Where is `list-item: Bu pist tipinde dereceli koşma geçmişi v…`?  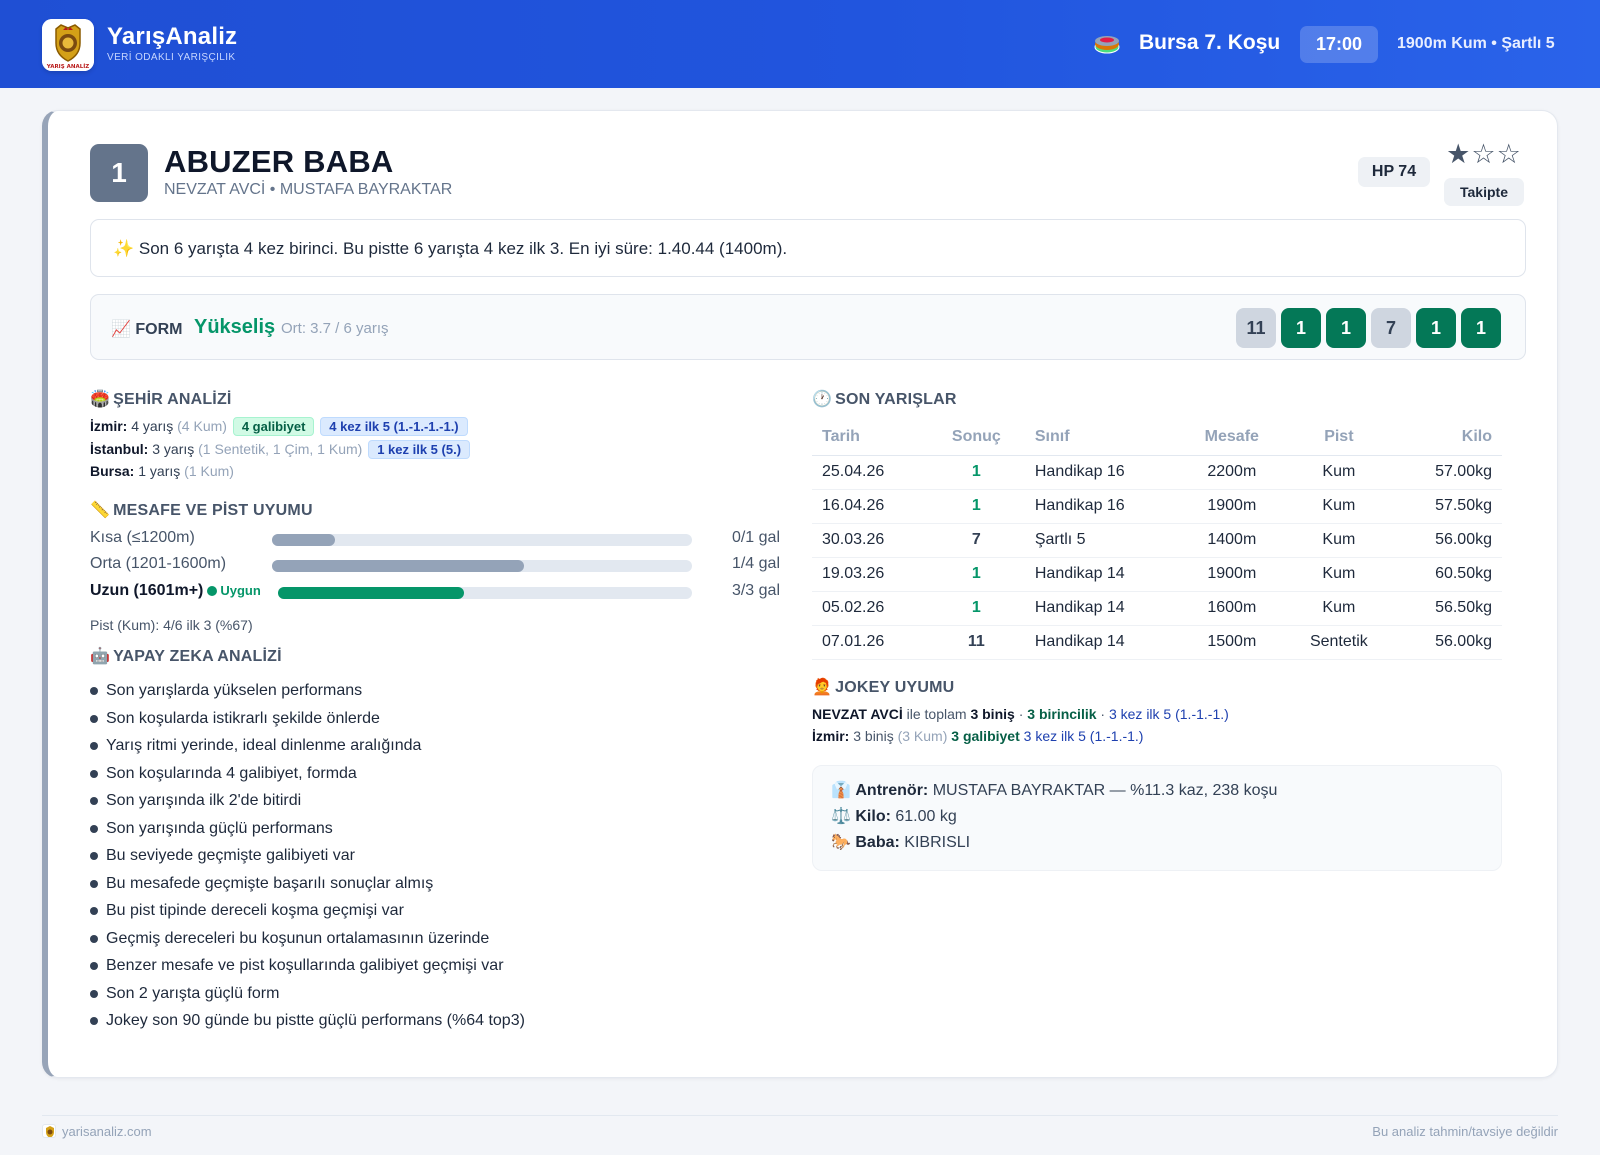
list-item: Bu pist tipinde dereceli koşma geçmişi v… is located at coordinates (307, 911).